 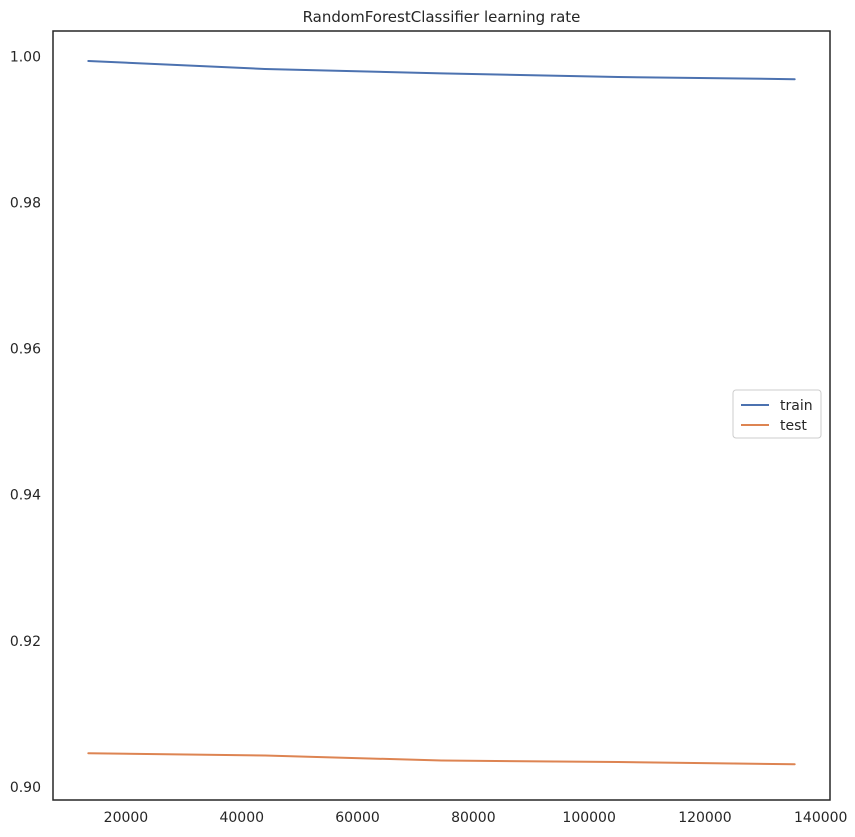 What do you see at coordinates (25, 350) in the screenshot?
I see `y-tick-label: 0.96` at bounding box center [25, 350].